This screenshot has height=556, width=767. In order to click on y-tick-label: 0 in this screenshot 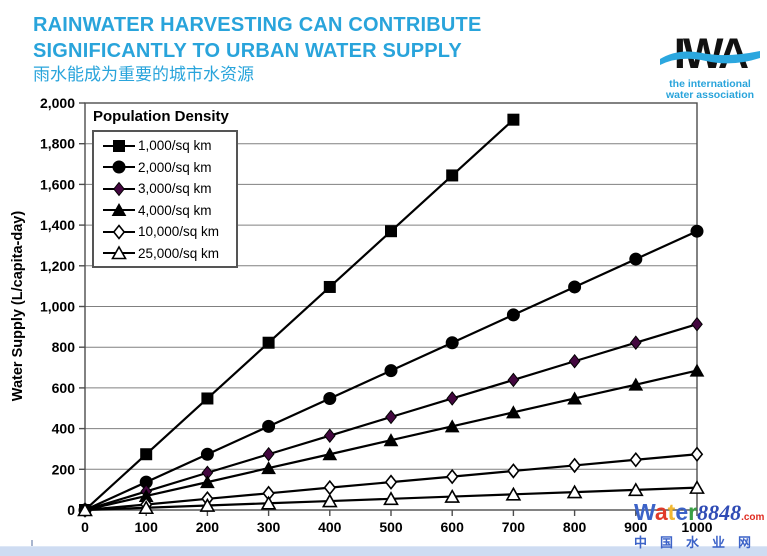, I will do `click(71, 510)`.